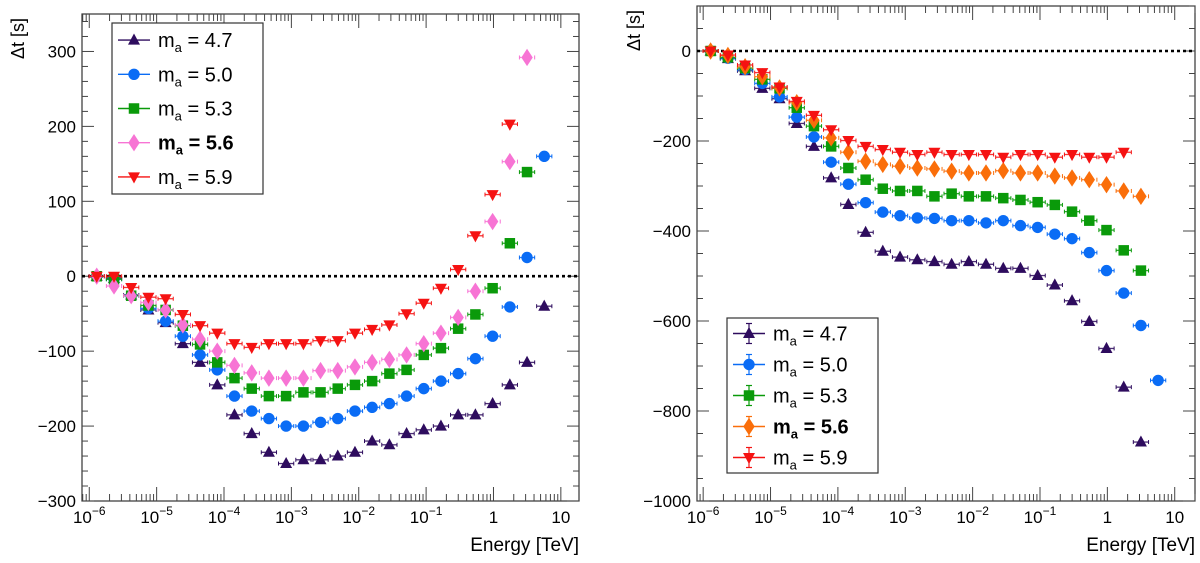 This screenshot has height=563, width=1200. Describe the element at coordinates (493, 517) in the screenshot. I see `x-tick-label: 1` at that location.